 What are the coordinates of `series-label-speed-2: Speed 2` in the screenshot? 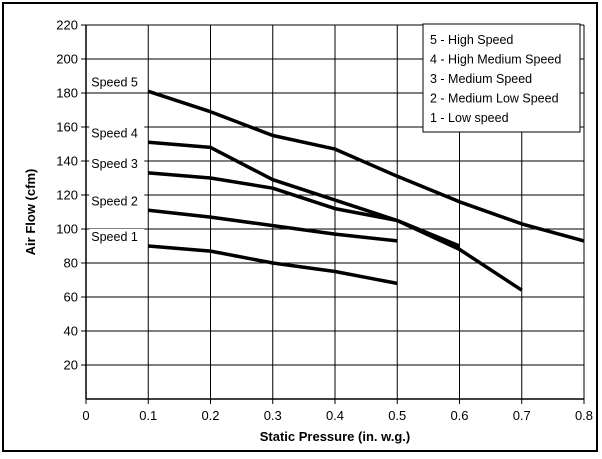 It's located at (114, 201).